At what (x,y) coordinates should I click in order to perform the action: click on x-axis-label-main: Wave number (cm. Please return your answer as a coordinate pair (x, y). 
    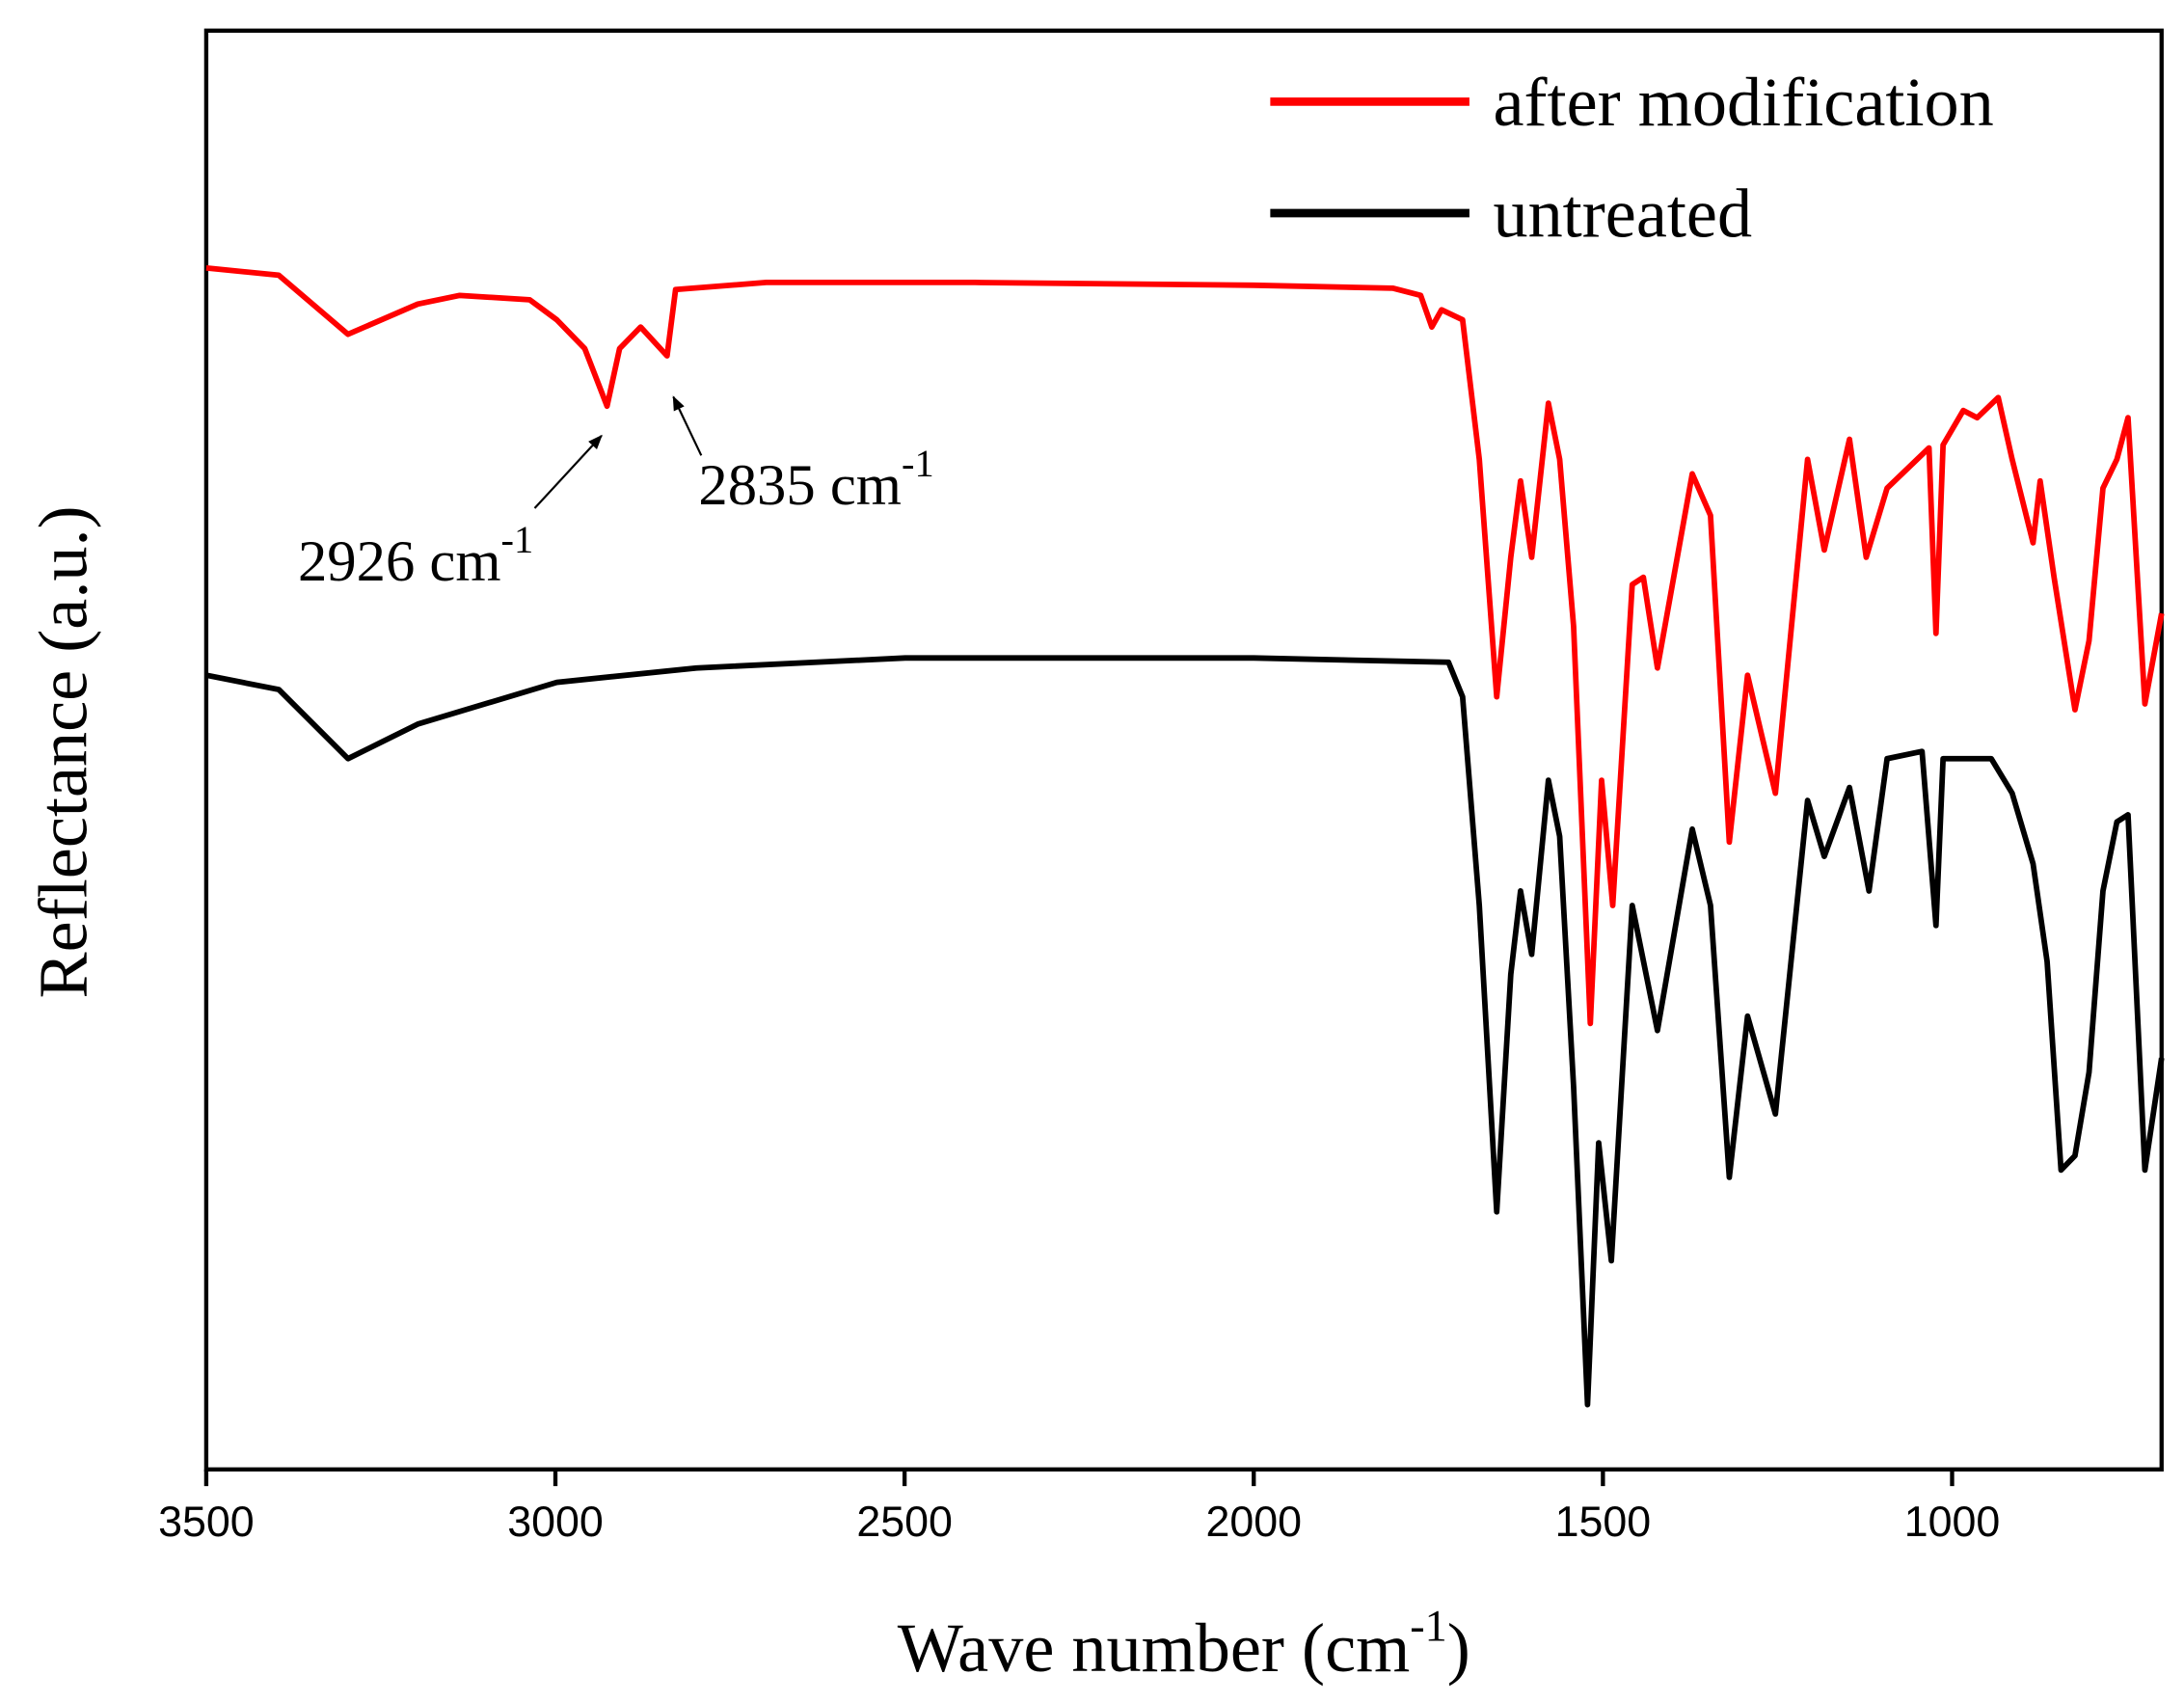
    Looking at the image, I should click on (1154, 1648).